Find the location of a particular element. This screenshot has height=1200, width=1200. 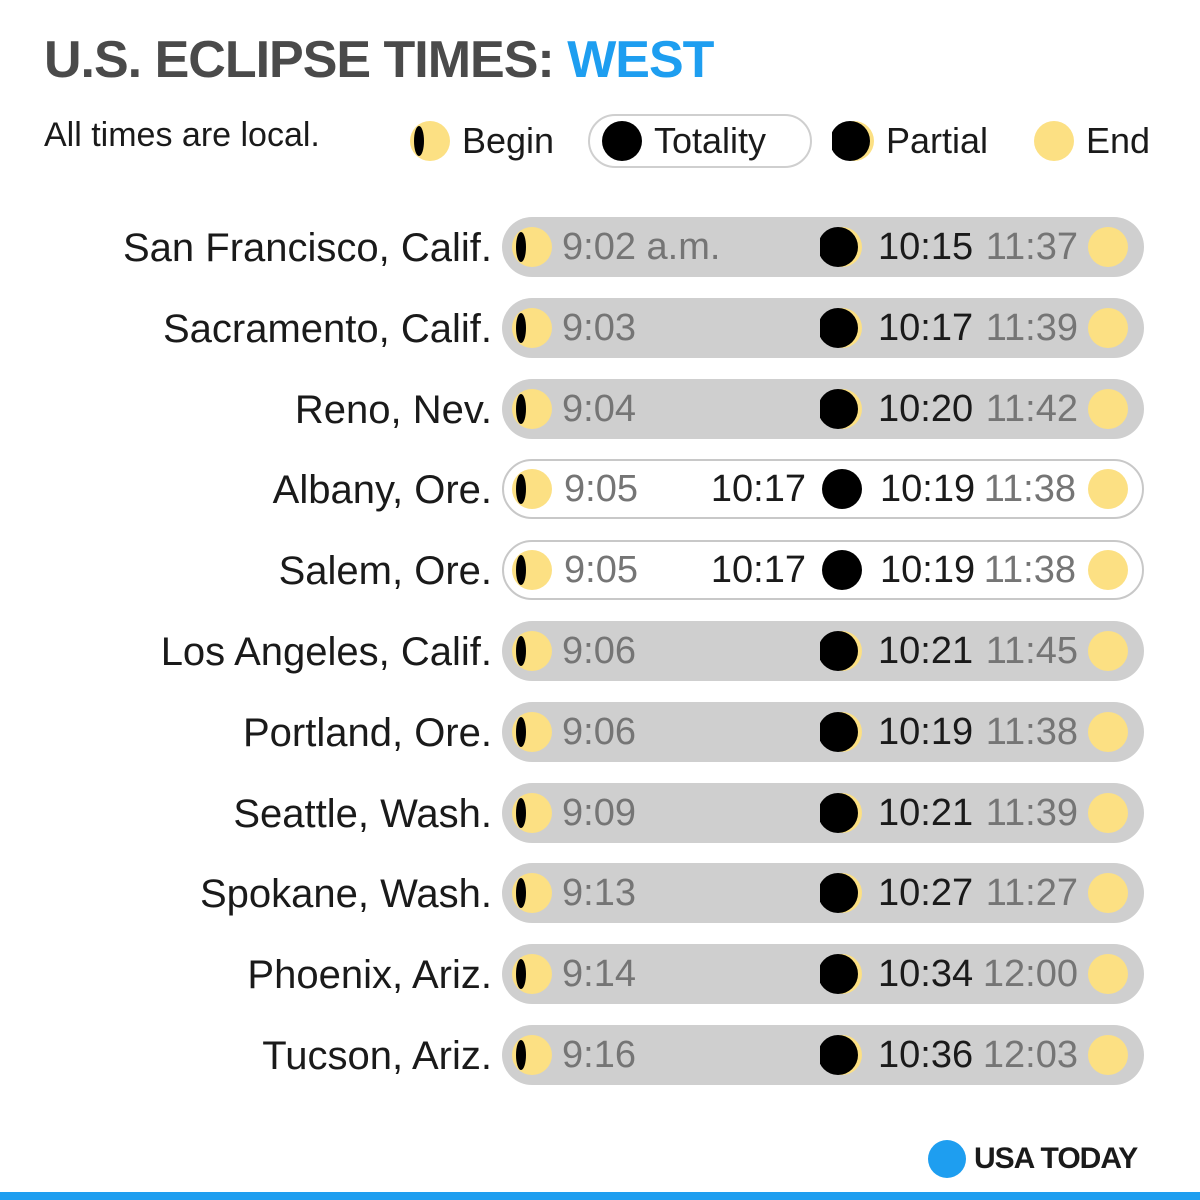

city-row: Seattle, Wash. 9:09 10:21 11:39 is located at coordinates (600, 814).